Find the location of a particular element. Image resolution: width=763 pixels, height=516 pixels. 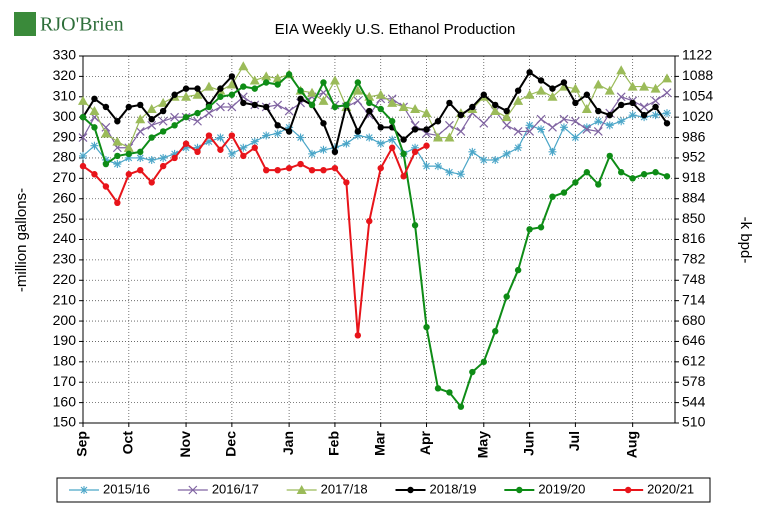

legend-marker is located at coordinates (84, 490).